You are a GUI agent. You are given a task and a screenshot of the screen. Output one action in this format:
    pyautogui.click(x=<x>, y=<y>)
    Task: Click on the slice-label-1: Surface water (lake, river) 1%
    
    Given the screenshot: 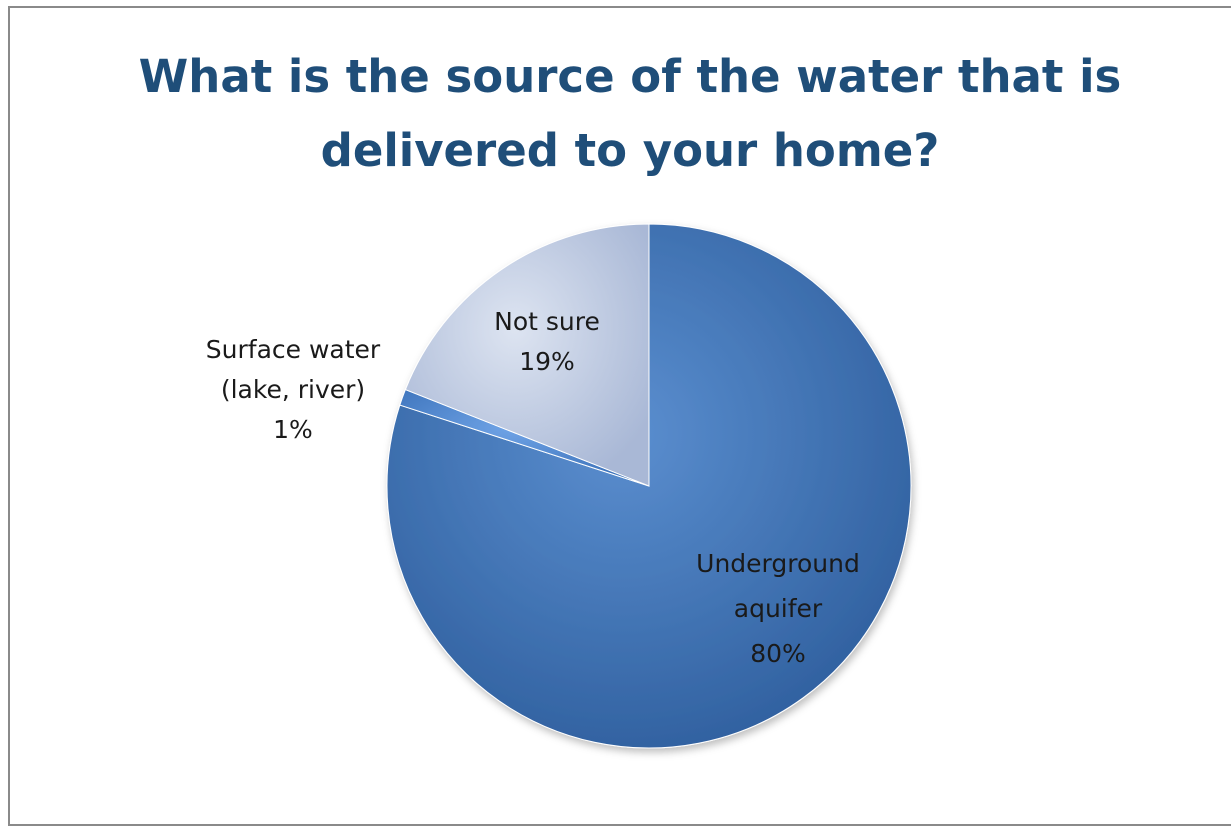 What is the action you would take?
    pyautogui.click(x=293, y=389)
    